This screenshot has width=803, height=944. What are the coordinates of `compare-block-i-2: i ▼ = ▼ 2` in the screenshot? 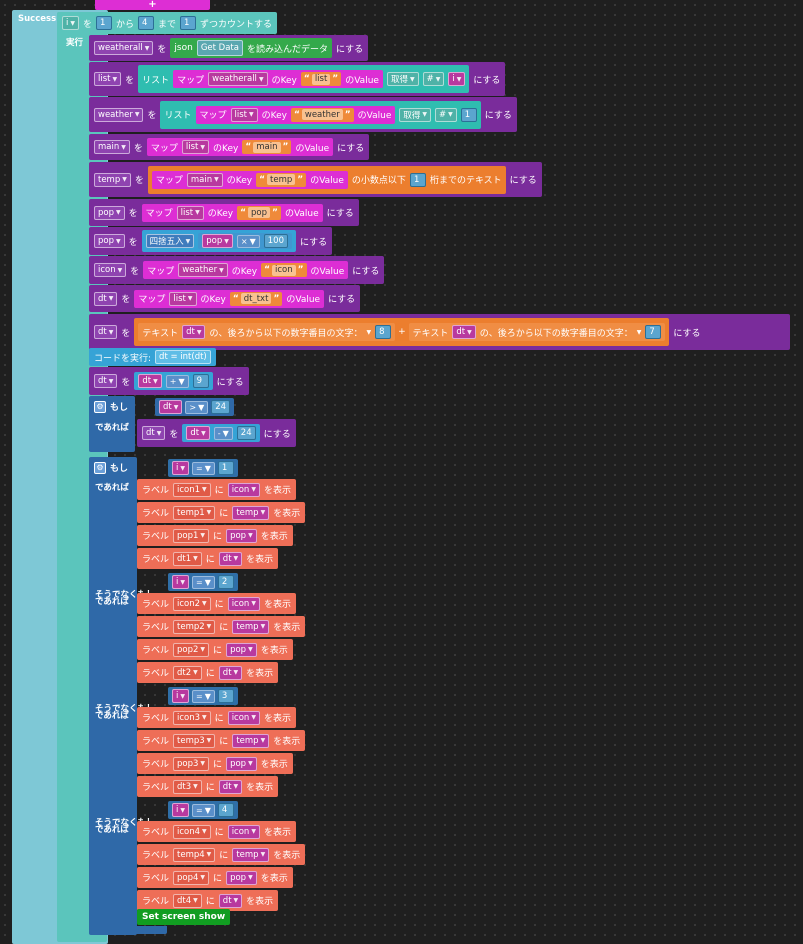 It's located at (203, 582).